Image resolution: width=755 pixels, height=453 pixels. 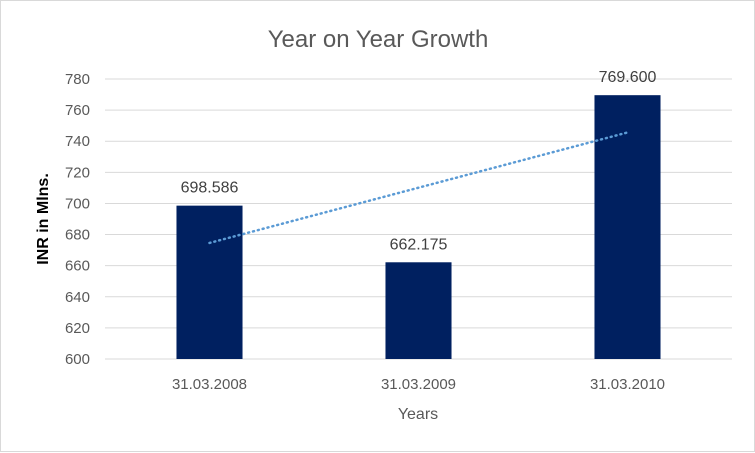 I want to click on data-label: 769.600, so click(x=628, y=77).